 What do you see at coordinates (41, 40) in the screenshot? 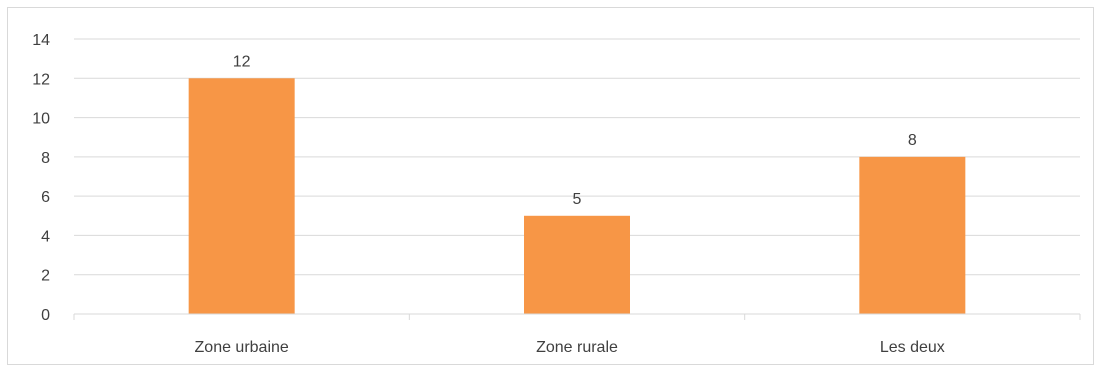
I see `y-tick-label: 14` at bounding box center [41, 40].